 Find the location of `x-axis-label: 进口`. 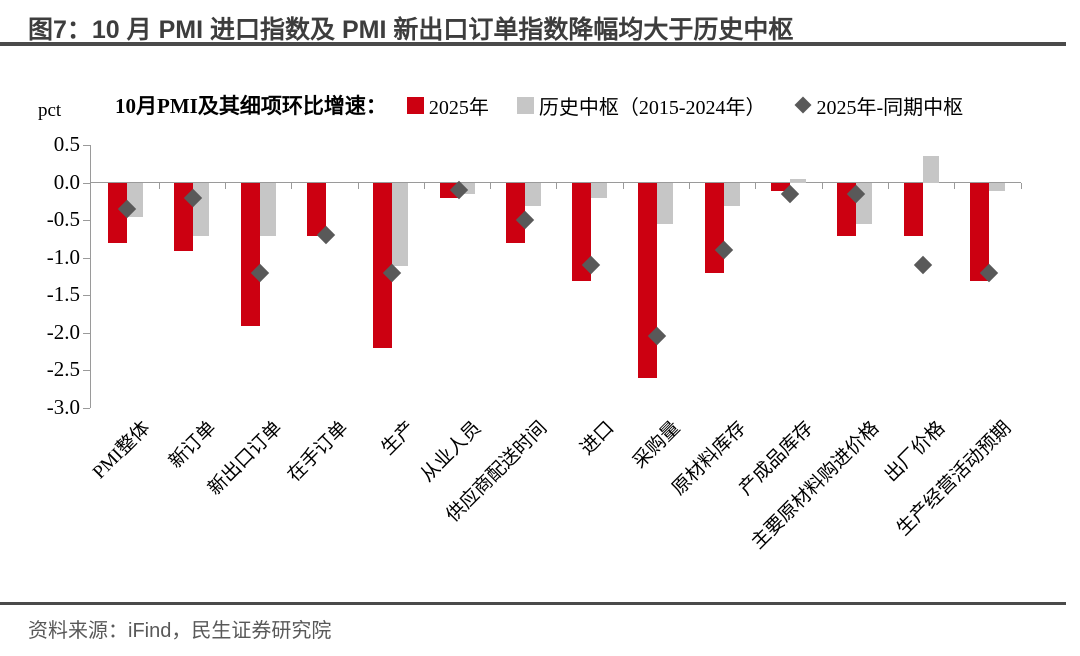

x-axis-label: 进口 is located at coordinates (597, 438).